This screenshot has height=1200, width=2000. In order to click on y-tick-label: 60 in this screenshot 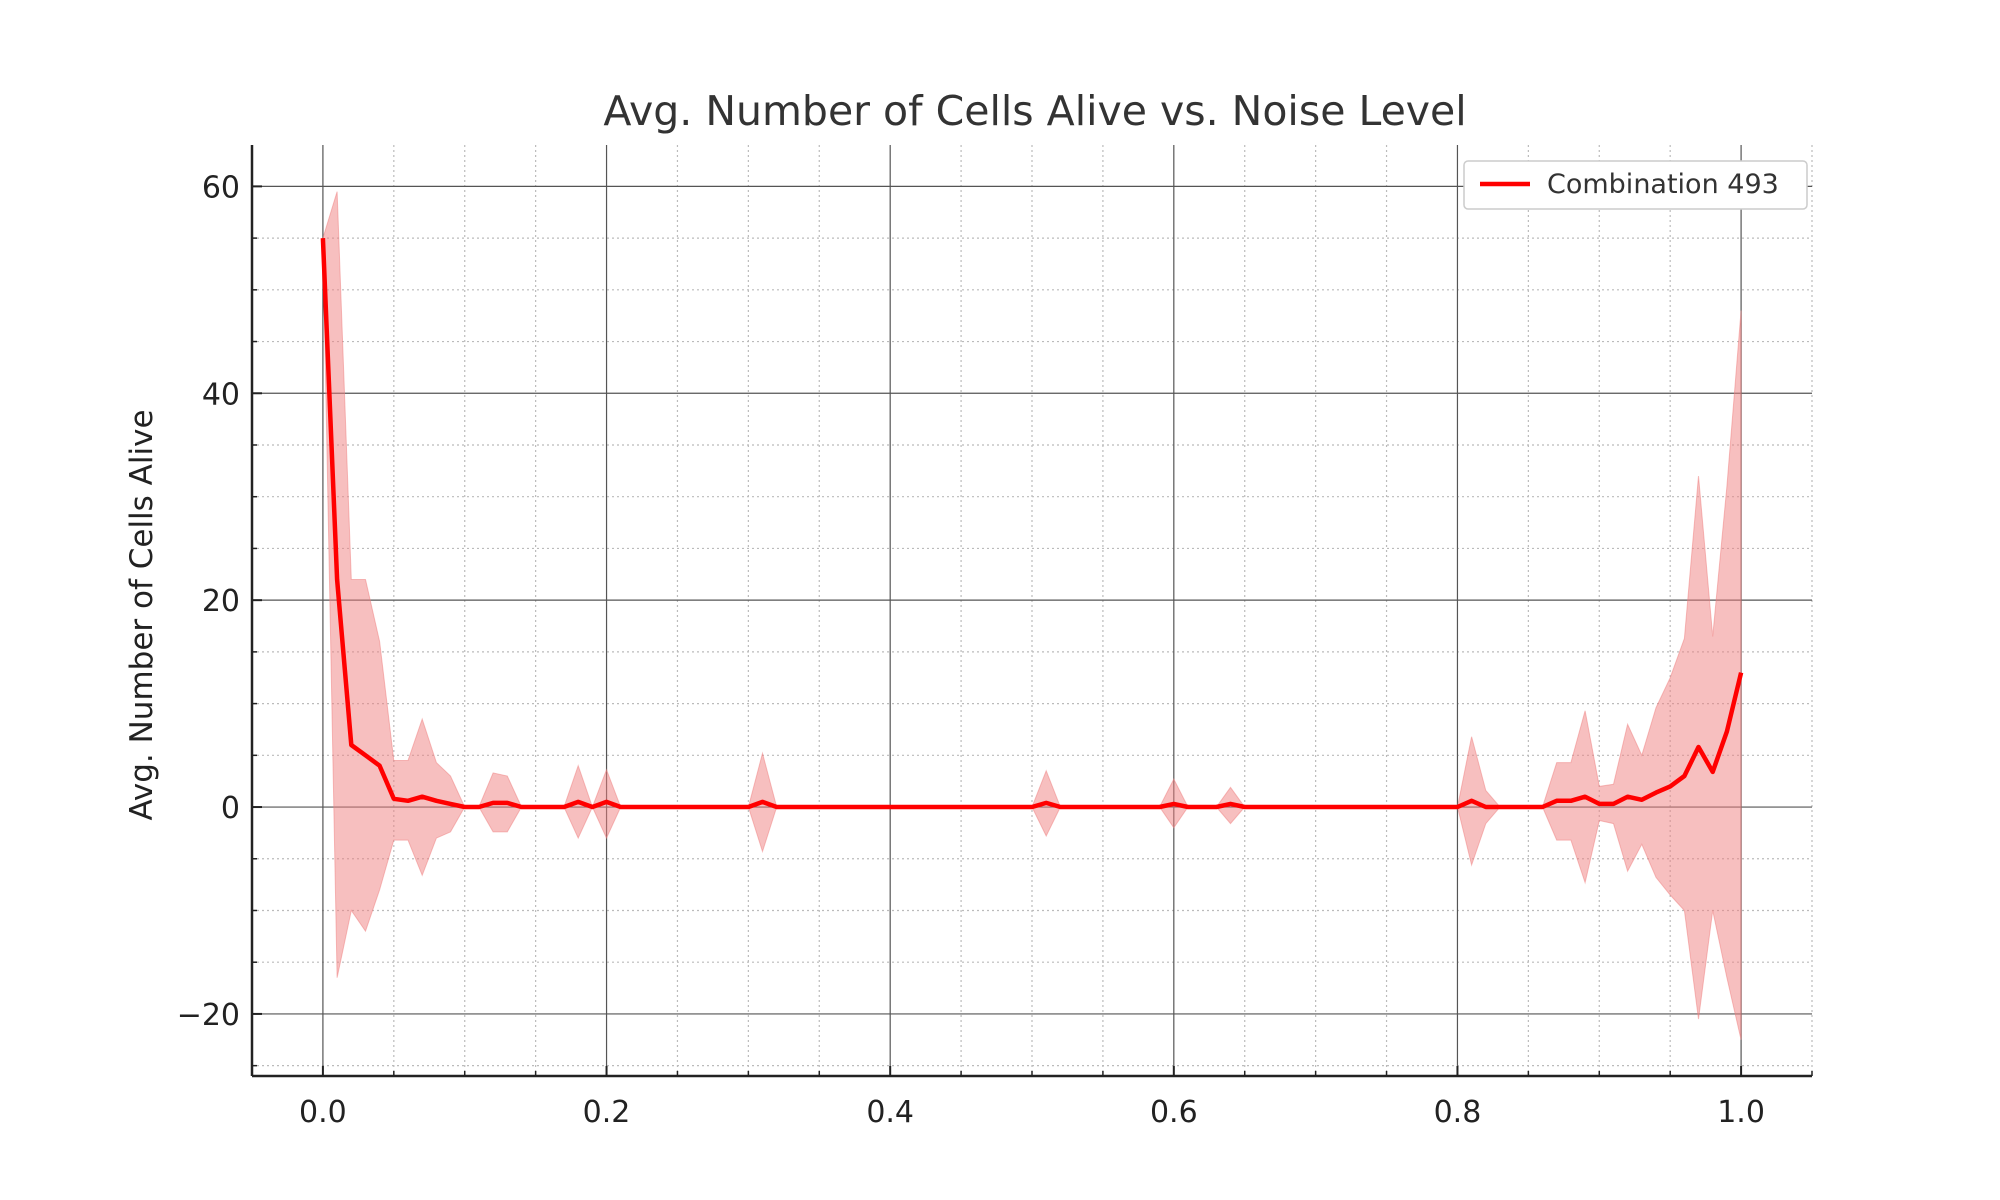, I will do `click(221, 187)`.